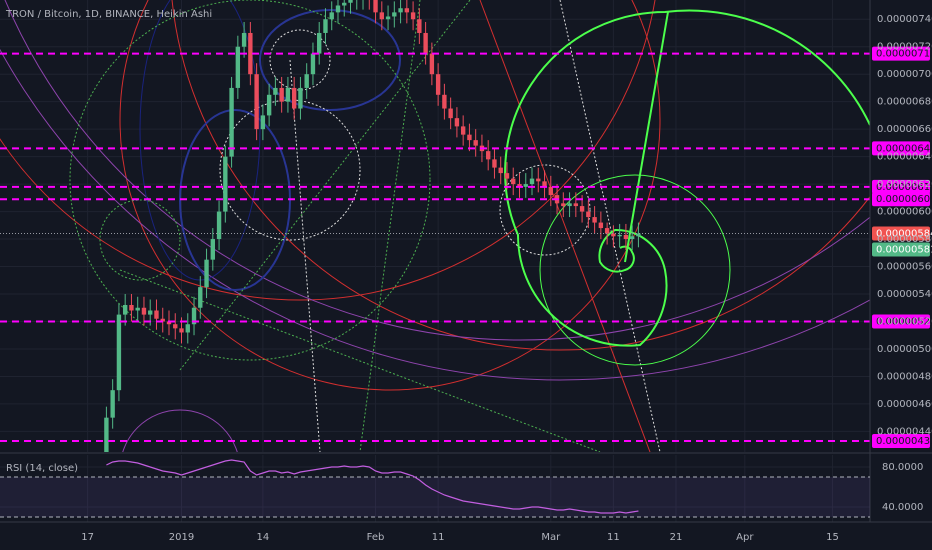 The height and width of the screenshot is (550, 932). Describe the element at coordinates (902, 507) in the screenshot. I see `rsi-tick-label: 40.0000` at that location.